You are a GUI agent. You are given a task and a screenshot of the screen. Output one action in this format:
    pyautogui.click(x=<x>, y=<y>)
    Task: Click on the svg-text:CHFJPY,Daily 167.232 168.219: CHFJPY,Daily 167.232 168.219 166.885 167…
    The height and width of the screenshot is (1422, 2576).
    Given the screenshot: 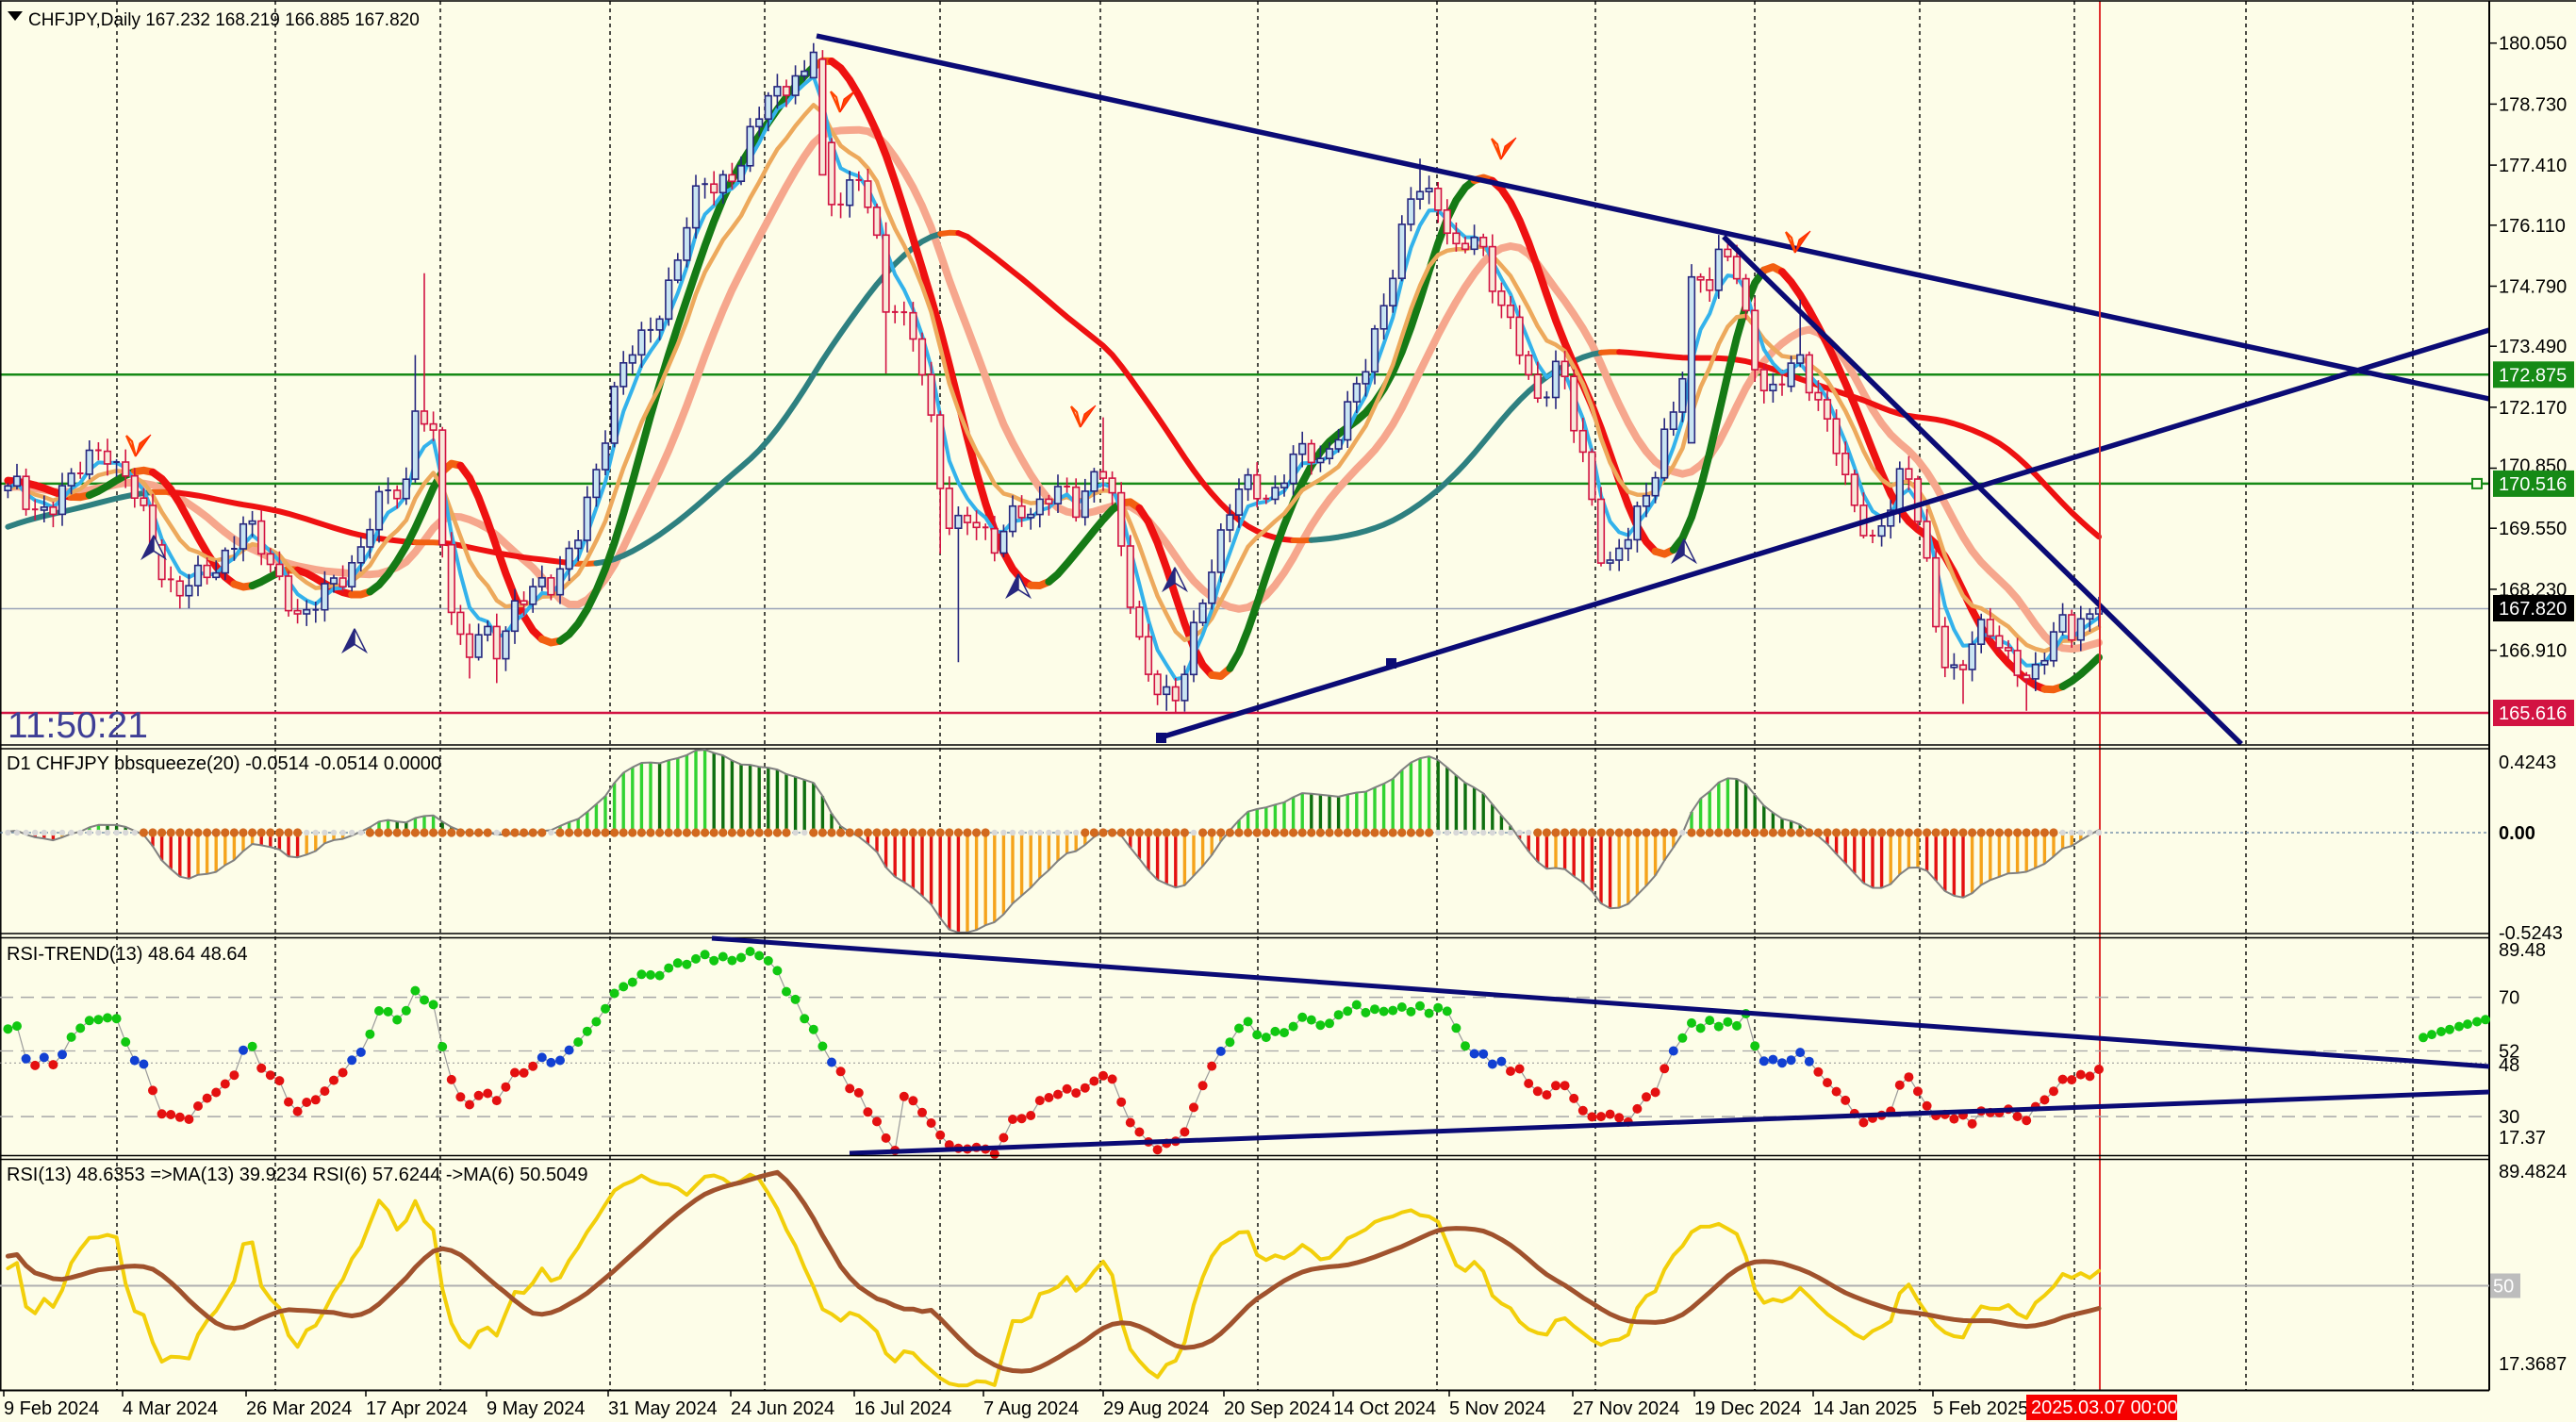 What is the action you would take?
    pyautogui.click(x=224, y=20)
    